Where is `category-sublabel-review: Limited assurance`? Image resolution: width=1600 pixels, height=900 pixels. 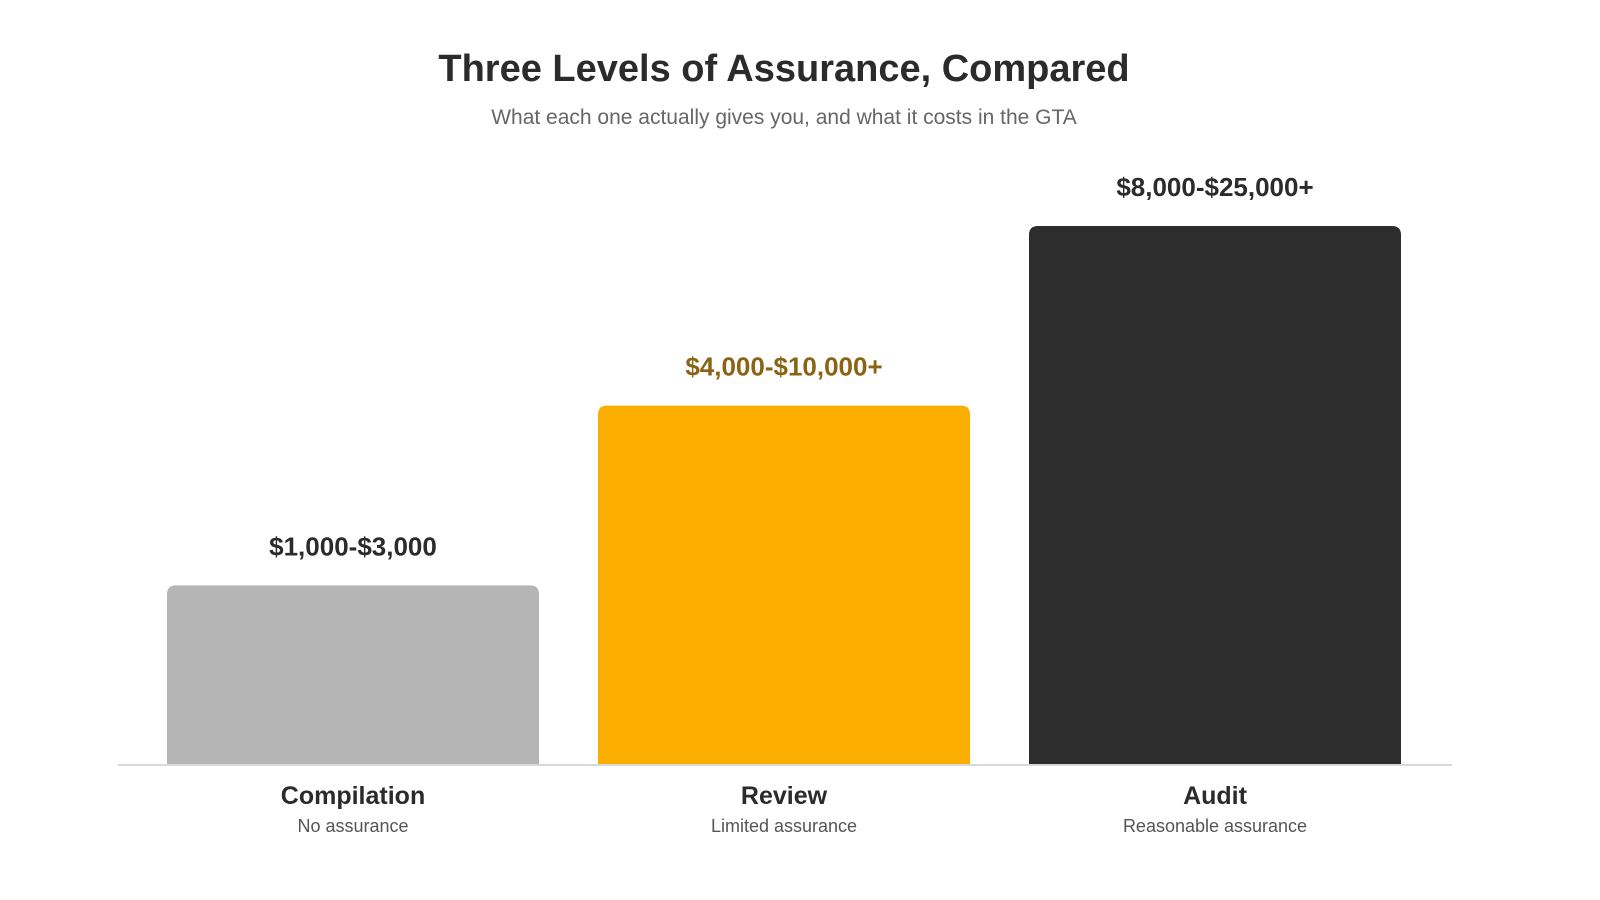
category-sublabel-review: Limited assurance is located at coordinates (784, 826).